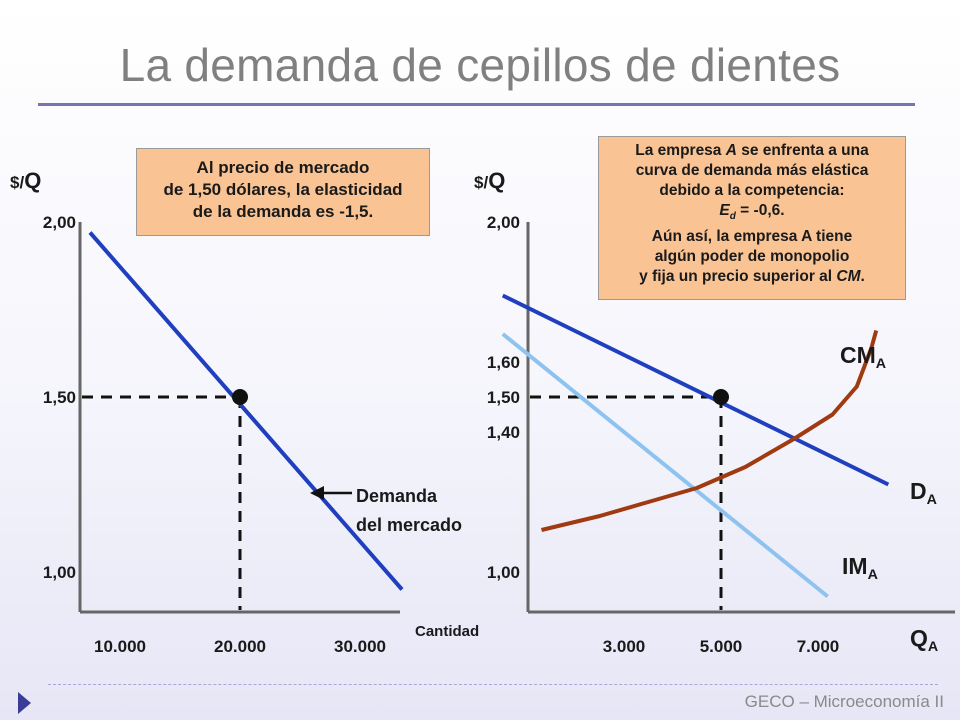  Describe the element at coordinates (120, 646) in the screenshot. I see `x-tick-label: 10.000` at that location.